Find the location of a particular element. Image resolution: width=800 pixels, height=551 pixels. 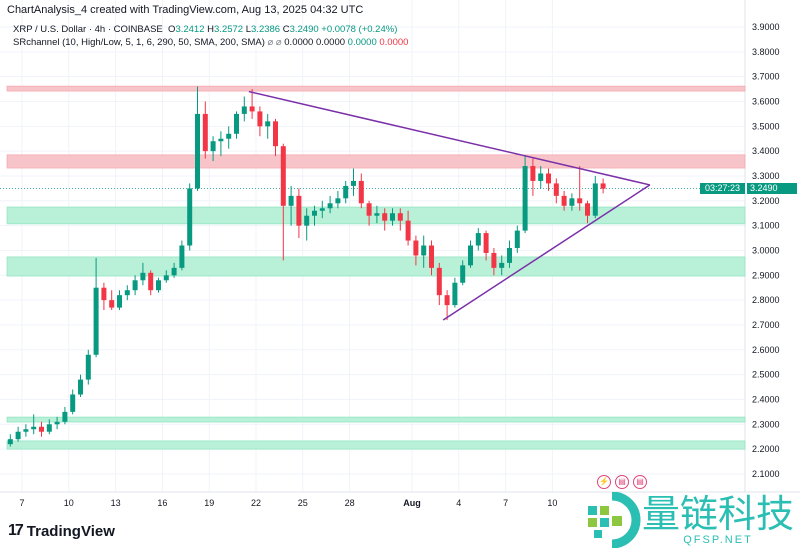

y-tick-label: 3.0000 is located at coordinates (766, 250).